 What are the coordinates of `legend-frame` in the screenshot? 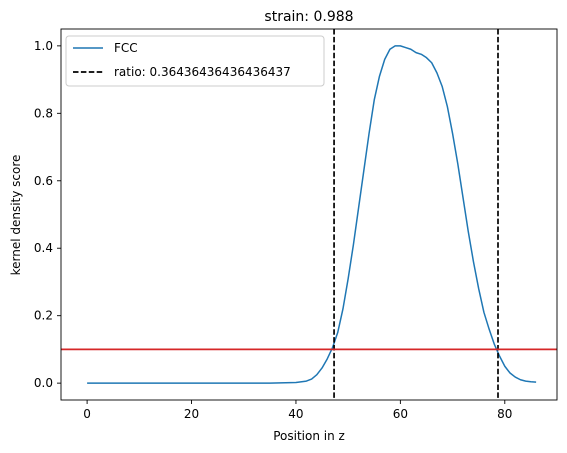 It's located at (195, 61).